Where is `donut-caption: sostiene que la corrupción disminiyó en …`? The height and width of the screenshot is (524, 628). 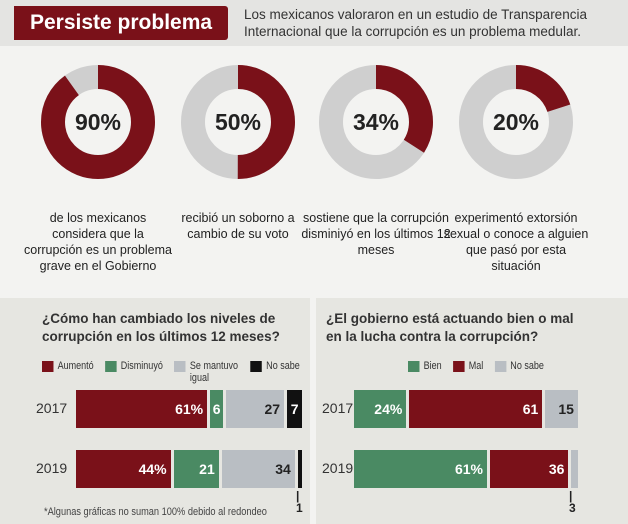
donut-caption: sostiene que la corrupción disminiyó en … is located at coordinates (376, 234).